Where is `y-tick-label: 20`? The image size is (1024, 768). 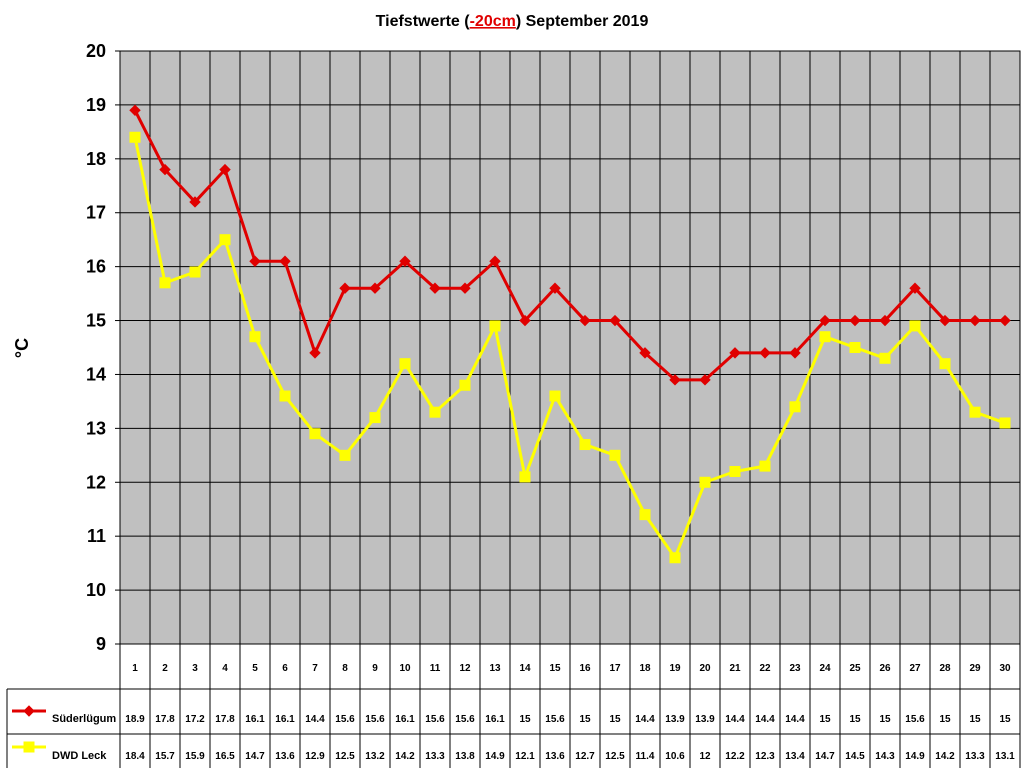 y-tick-label: 20 is located at coordinates (96, 51).